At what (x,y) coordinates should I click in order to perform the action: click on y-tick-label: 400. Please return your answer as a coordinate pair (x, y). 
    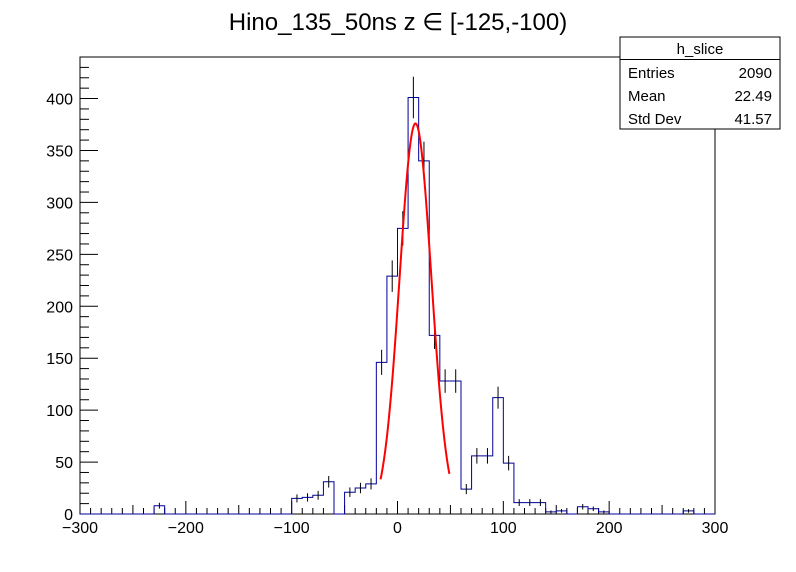
    Looking at the image, I should click on (59, 100).